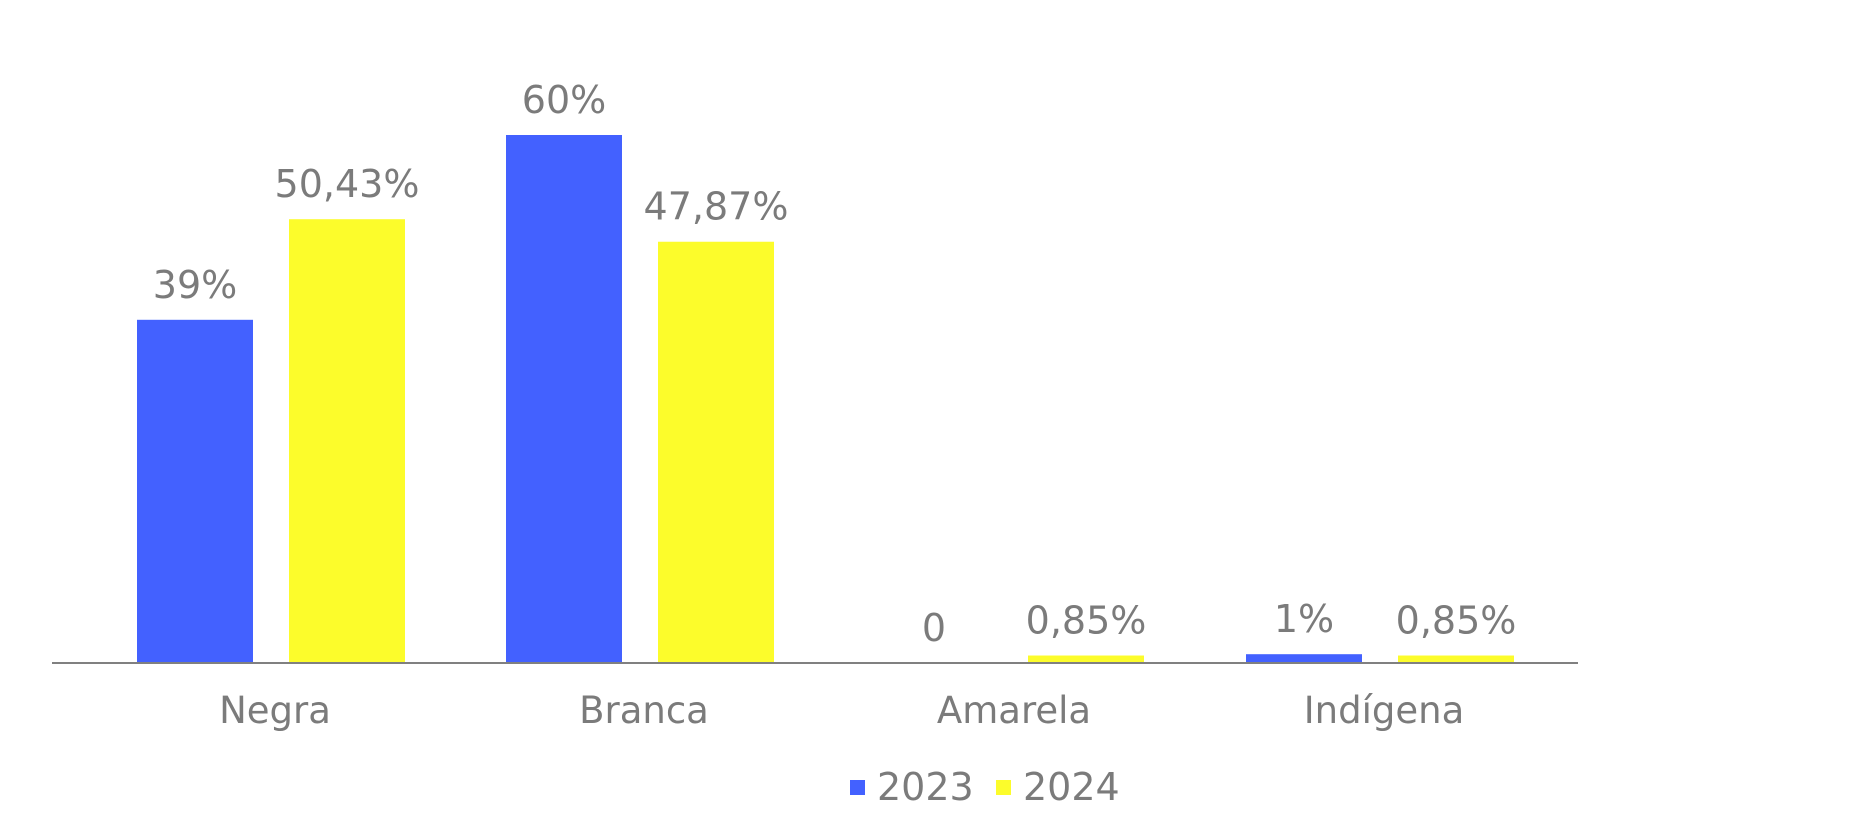 Image resolution: width=1860 pixels, height=825 pixels. Describe the element at coordinates (1071, 787) in the screenshot. I see `legend-label-2024: 2024` at that location.